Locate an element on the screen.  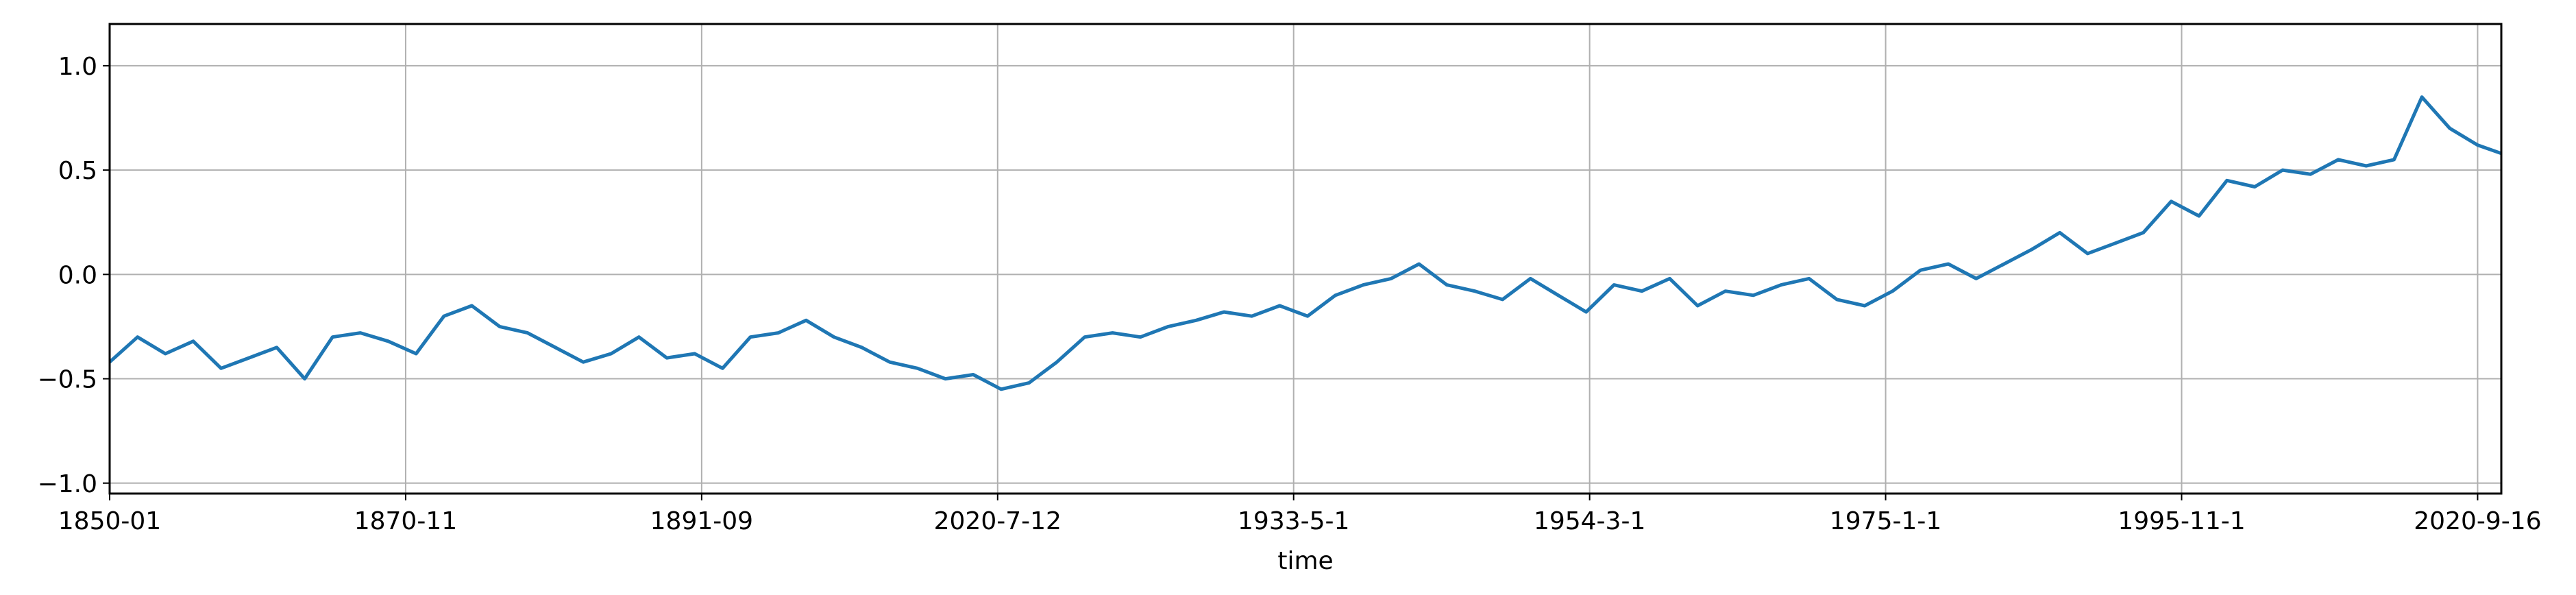
x-tick-label: 1850-01 is located at coordinates (110, 521).